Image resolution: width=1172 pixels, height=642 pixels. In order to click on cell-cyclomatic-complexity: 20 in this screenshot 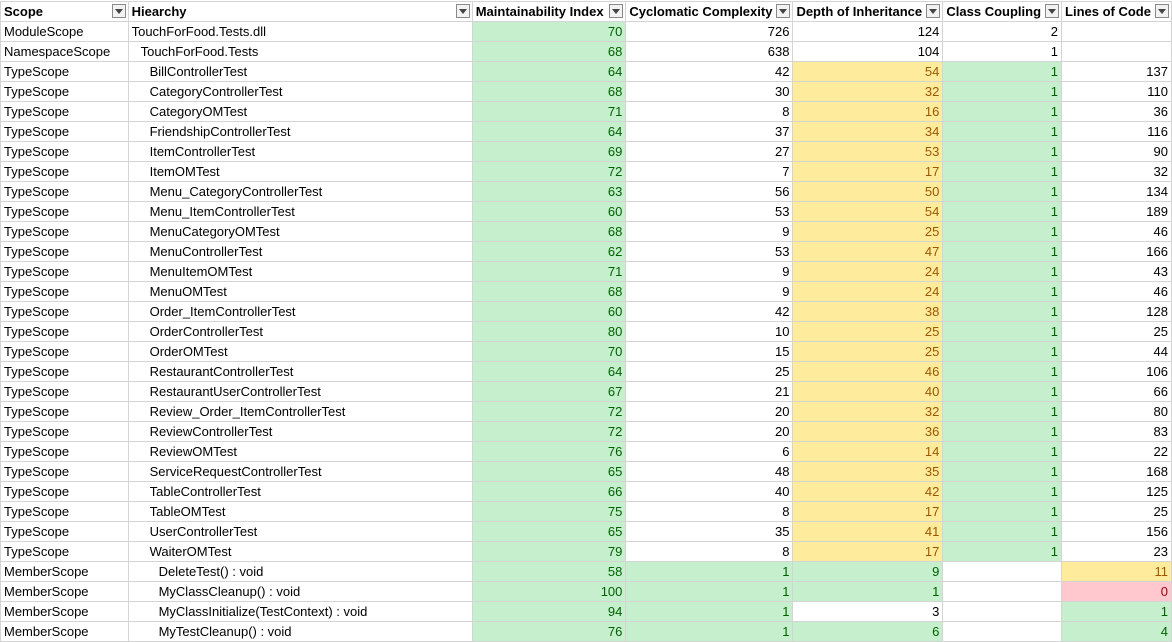, I will do `click(709, 431)`.